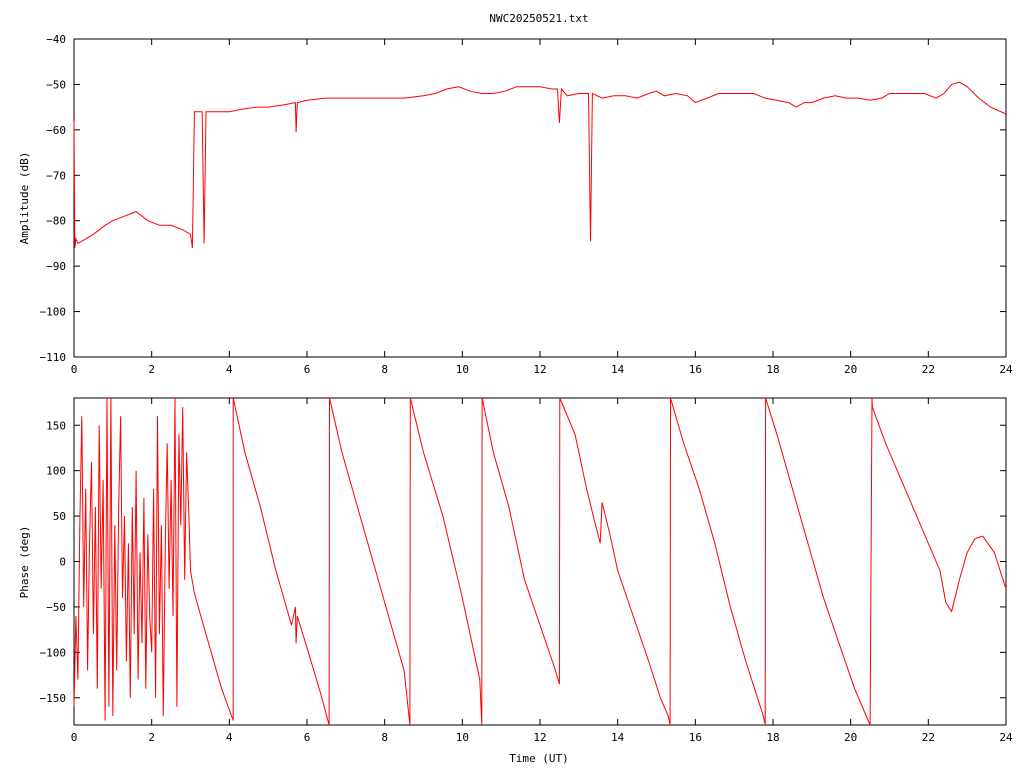 This screenshot has height=768, width=1024. I want to click on amplitude-x-tick-label: 12, so click(539, 369).